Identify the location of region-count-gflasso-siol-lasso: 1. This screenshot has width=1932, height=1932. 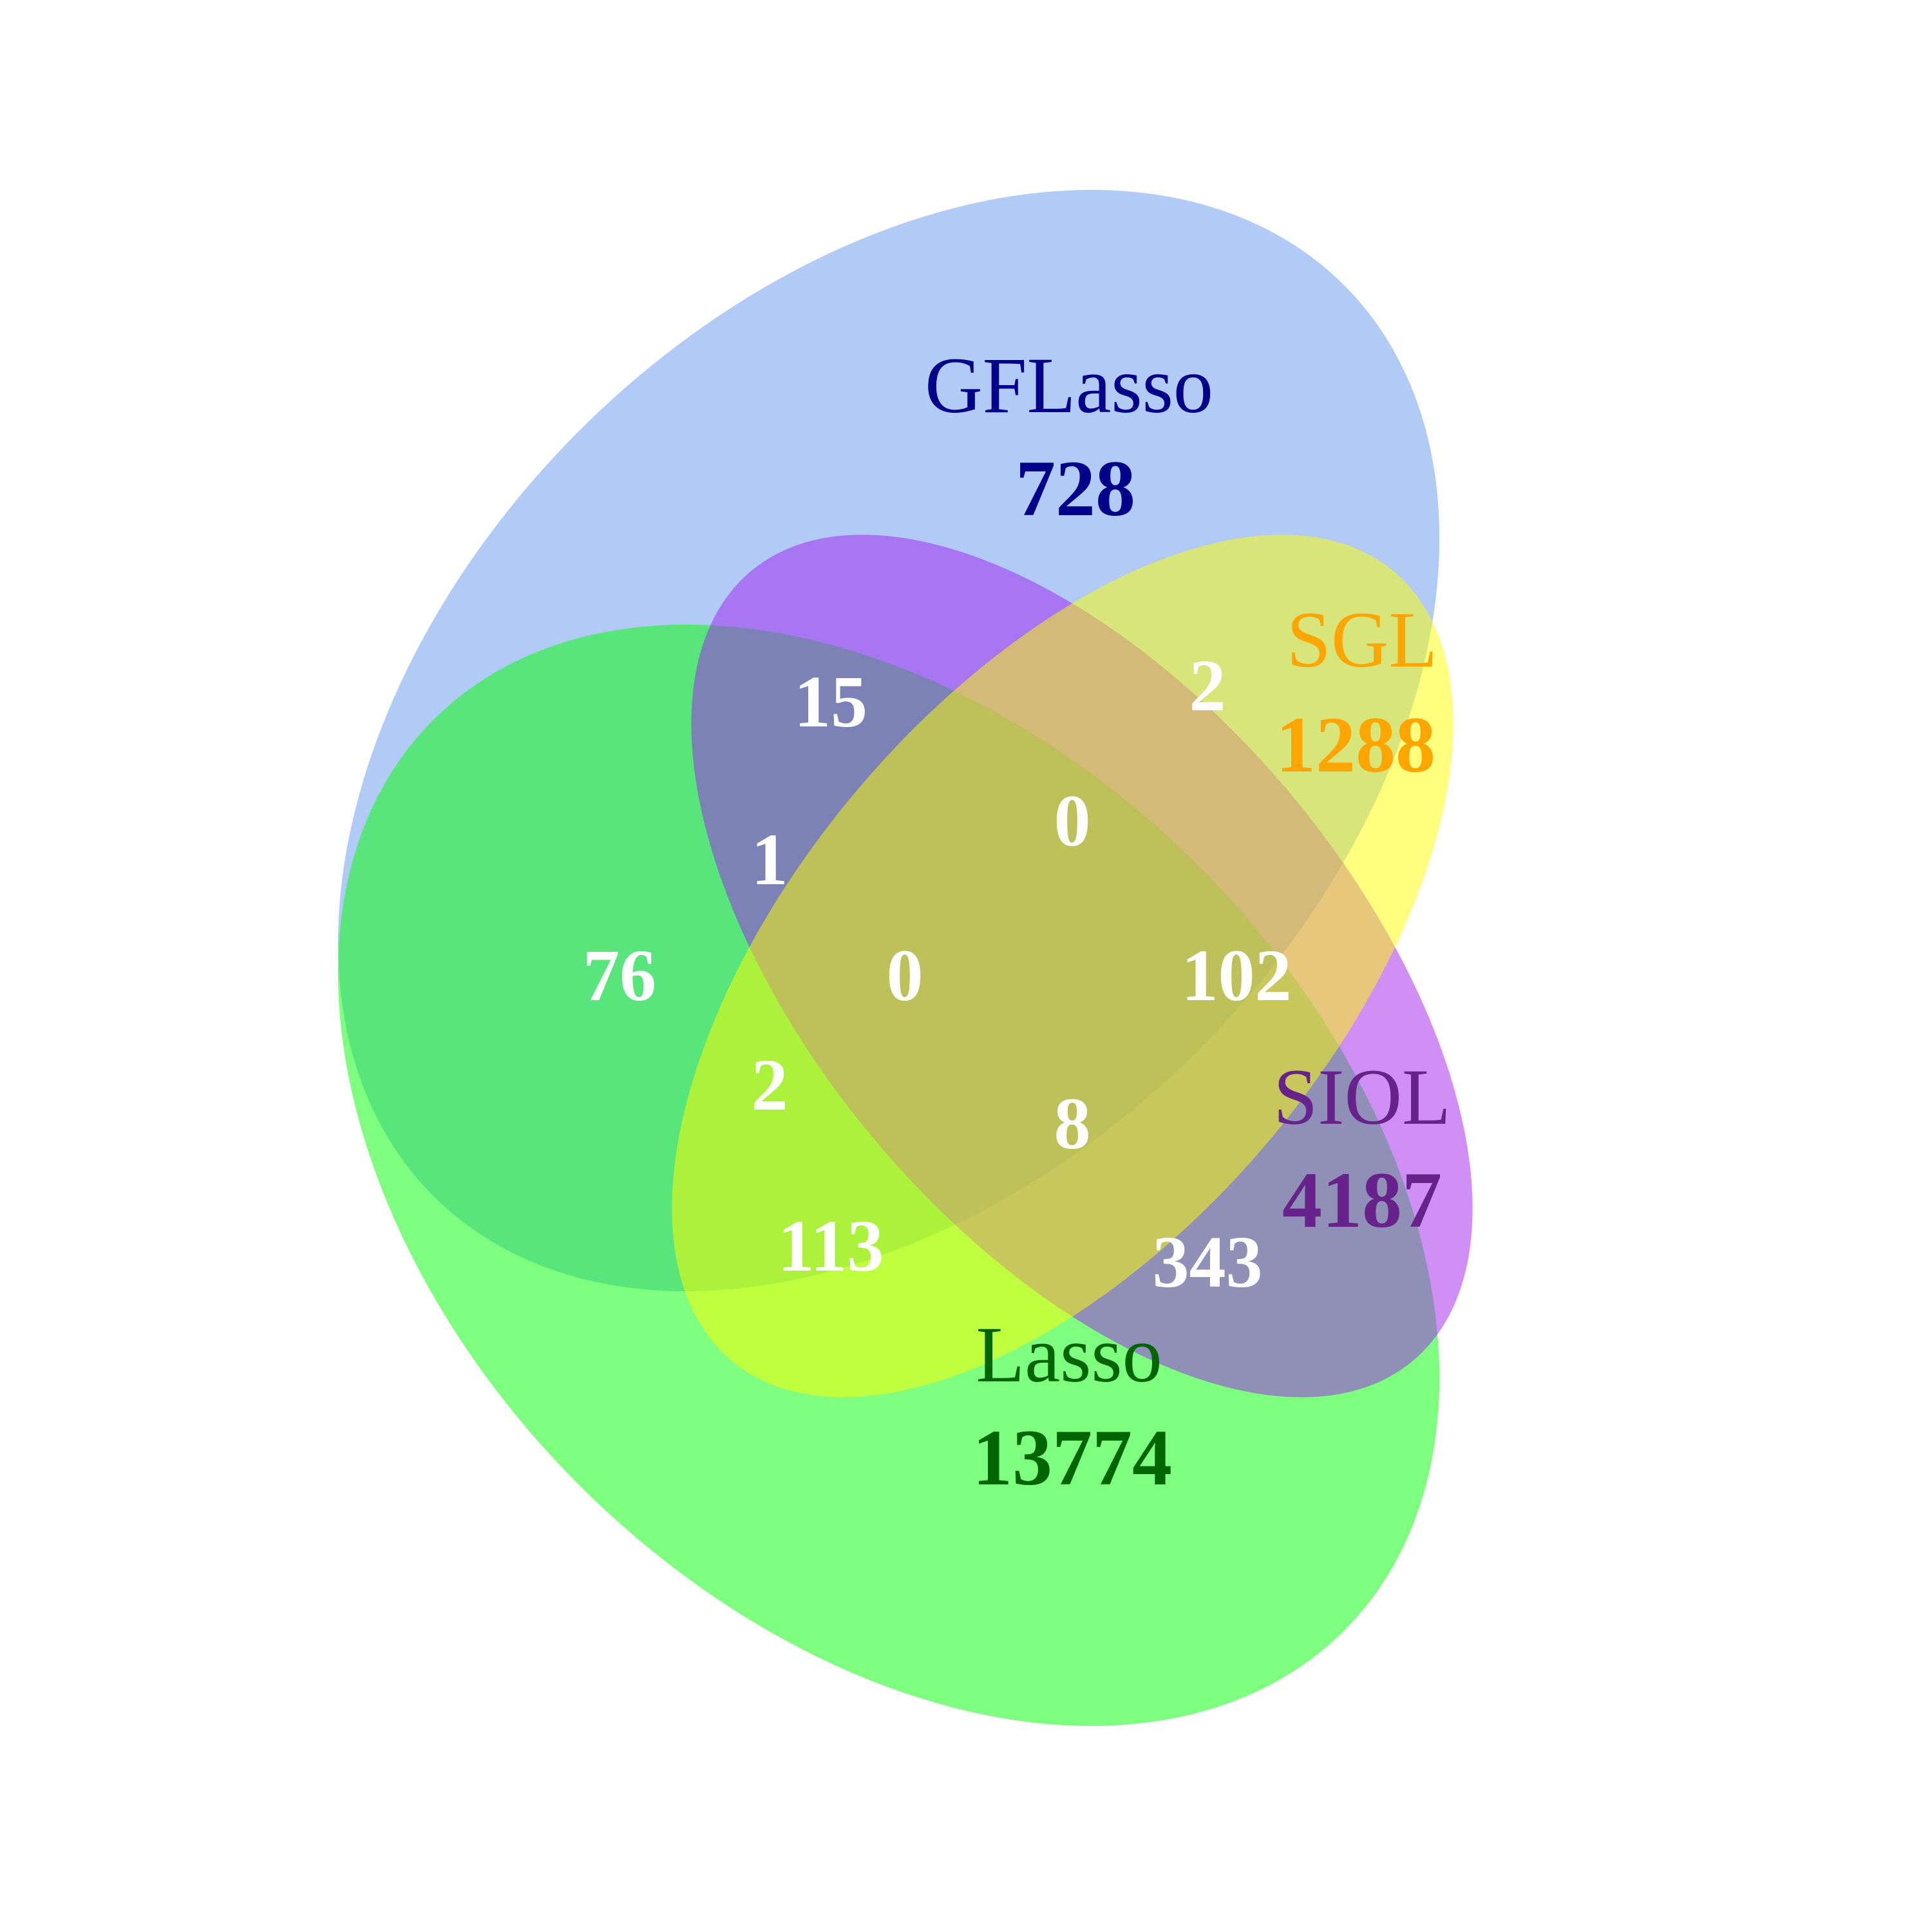
(770, 859).